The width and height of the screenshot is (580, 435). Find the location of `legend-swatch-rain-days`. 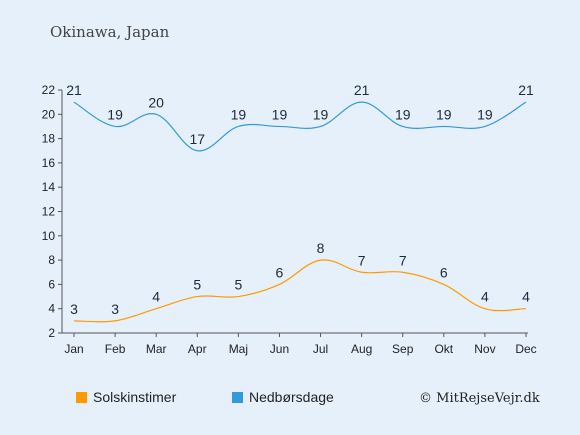

legend-swatch-rain-days is located at coordinates (237, 397).